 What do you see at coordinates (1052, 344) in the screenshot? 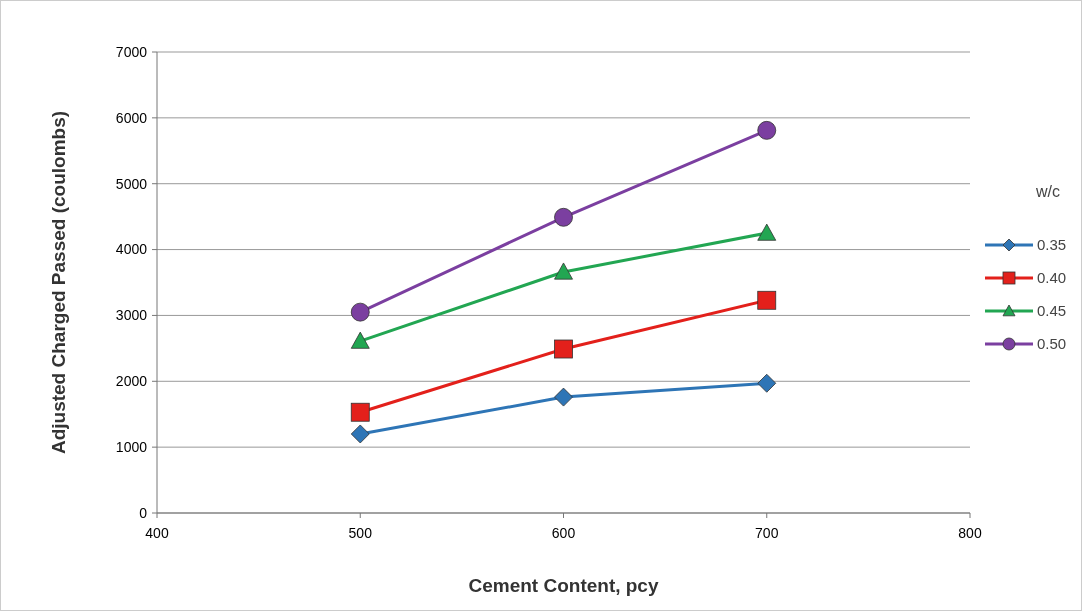
I see `legend-label: 0.50` at bounding box center [1052, 344].